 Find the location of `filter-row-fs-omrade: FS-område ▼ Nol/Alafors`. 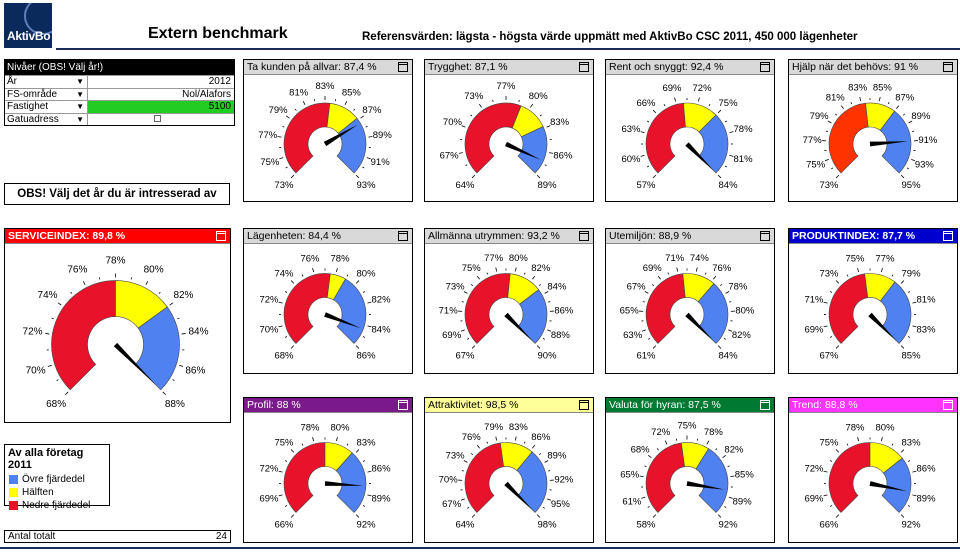

filter-row-fs-omrade: FS-område ▼ Nol/Alafors is located at coordinates (119, 93).